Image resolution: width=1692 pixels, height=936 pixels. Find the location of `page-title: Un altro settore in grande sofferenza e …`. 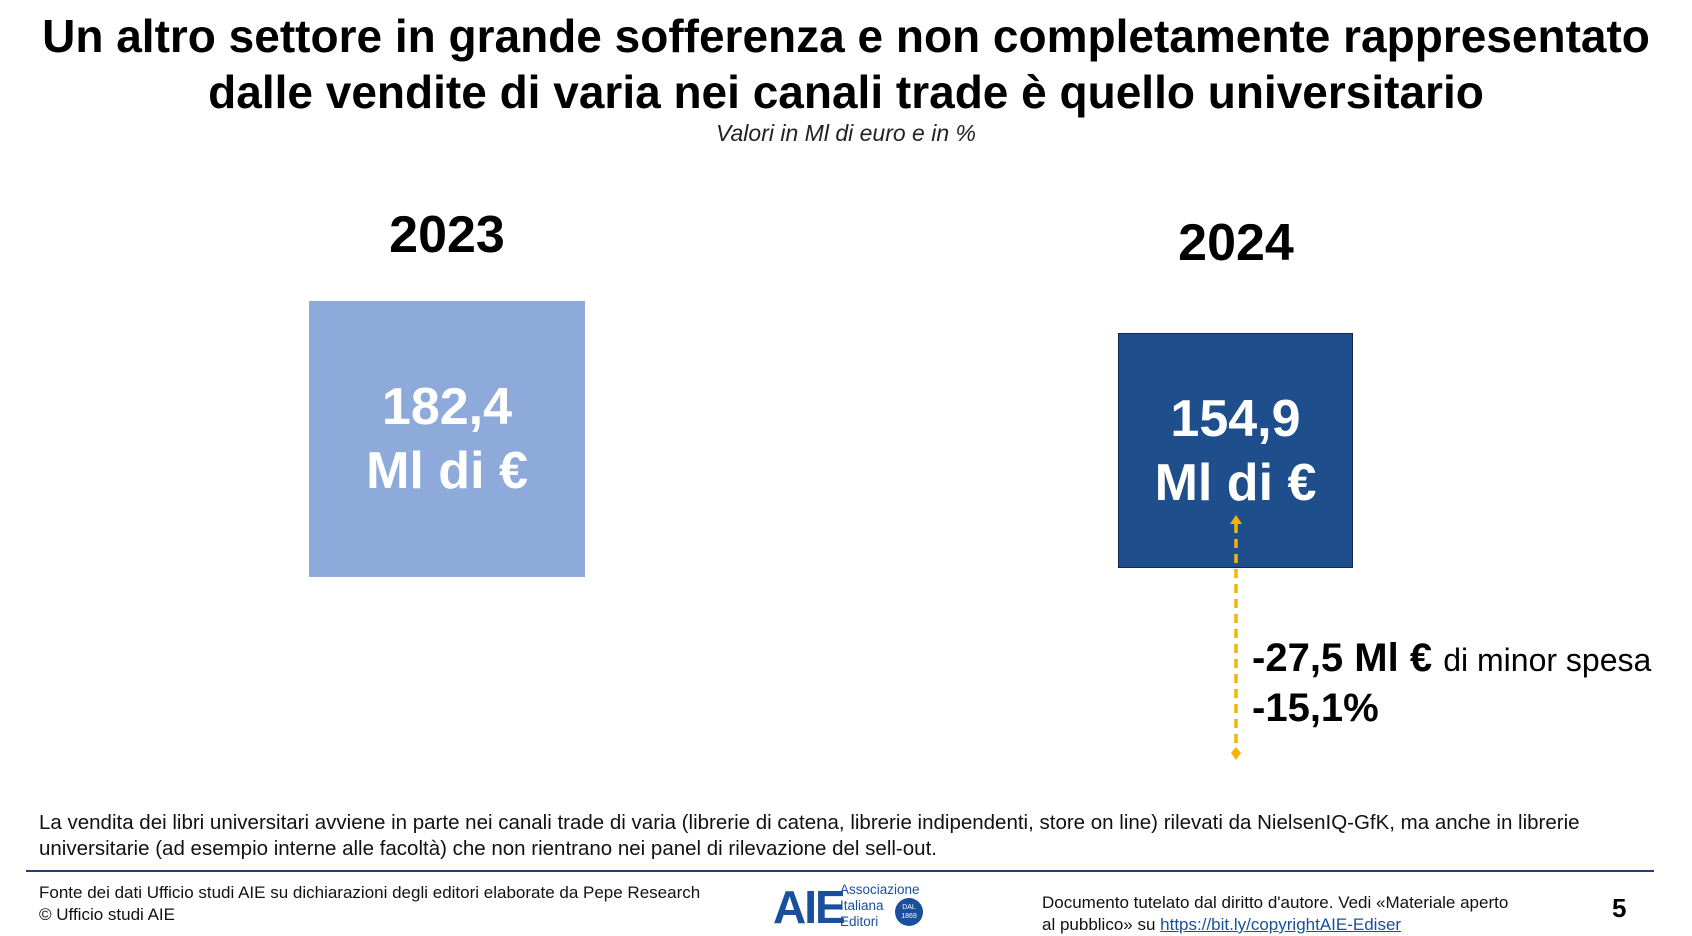

page-title: Un altro settore in grande sofferenza e … is located at coordinates (846, 64).